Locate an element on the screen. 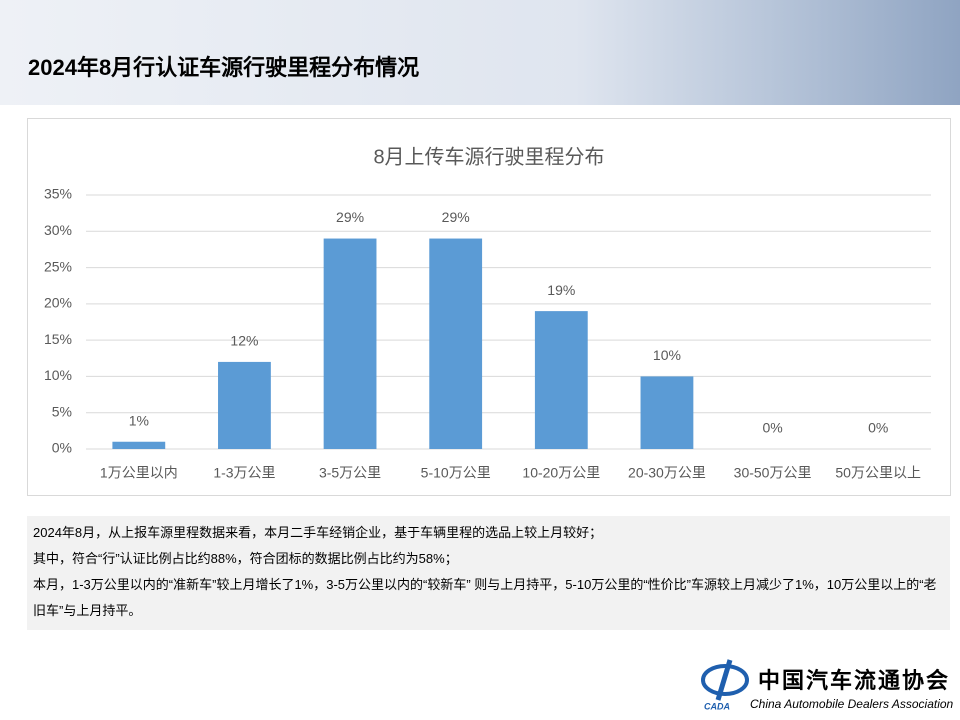 Image resolution: width=960 pixels, height=720 pixels. x-tick-label: 3-5万公里 is located at coordinates (350, 473).